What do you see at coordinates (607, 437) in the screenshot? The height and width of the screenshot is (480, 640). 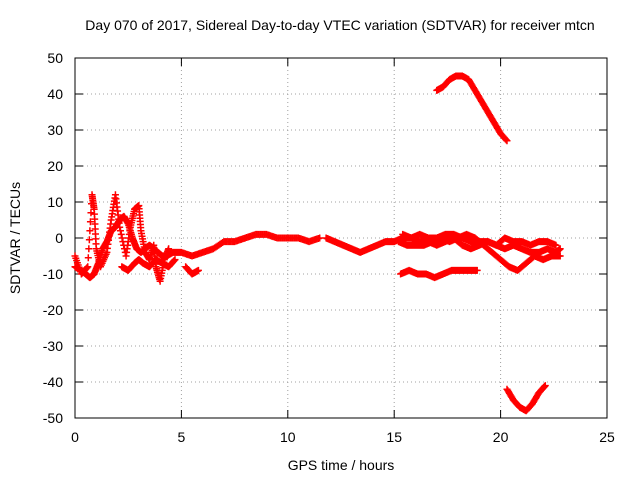 I see `x-tick-label: 25` at bounding box center [607, 437].